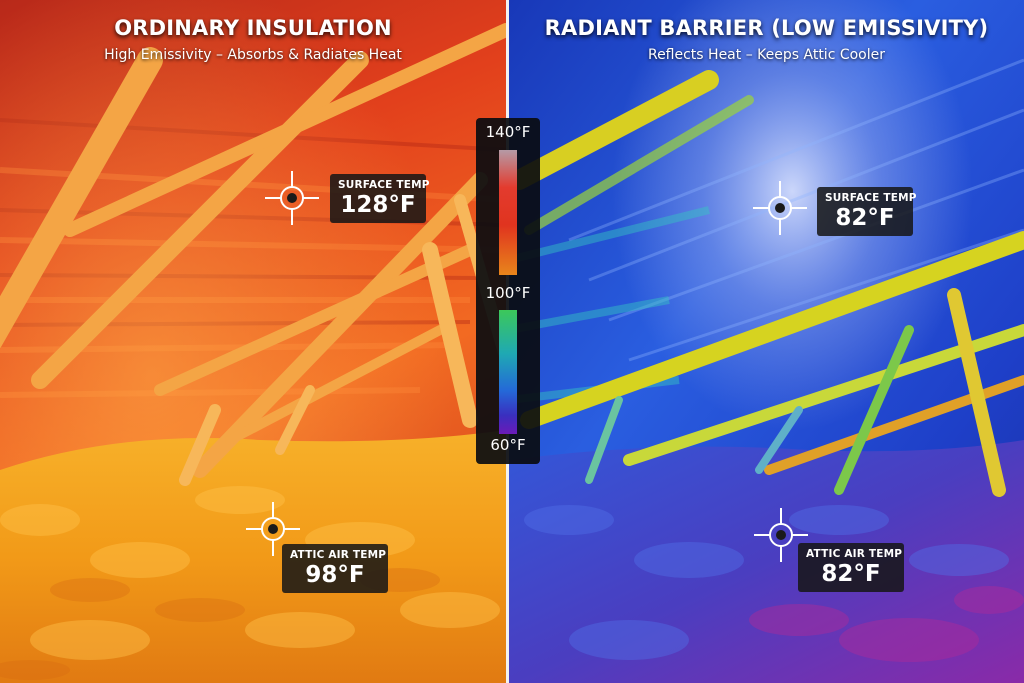 The height and width of the screenshot is (683, 1024). I want to click on scale-bottom-label: 60°F, so click(508, 445).